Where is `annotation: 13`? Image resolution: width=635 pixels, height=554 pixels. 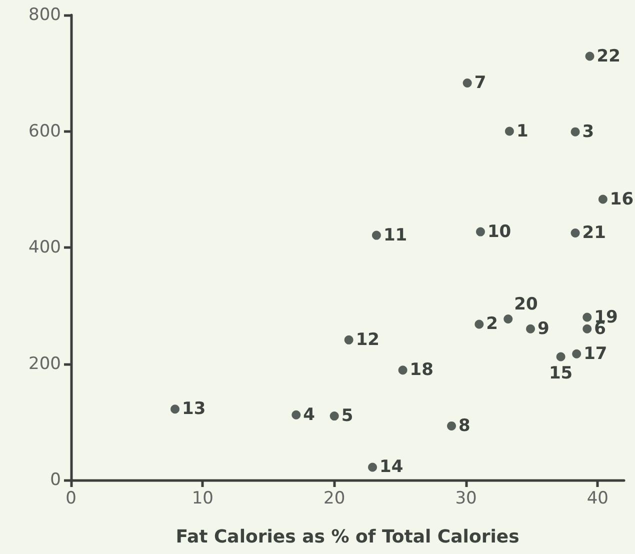
annotation: 13 is located at coordinates (194, 409).